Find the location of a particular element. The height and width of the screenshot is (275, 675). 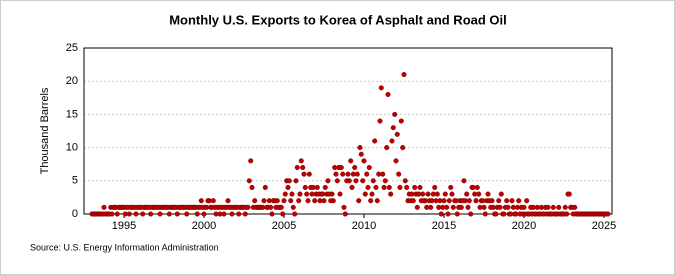

y-tick-label: 0 is located at coordinates (75, 214).